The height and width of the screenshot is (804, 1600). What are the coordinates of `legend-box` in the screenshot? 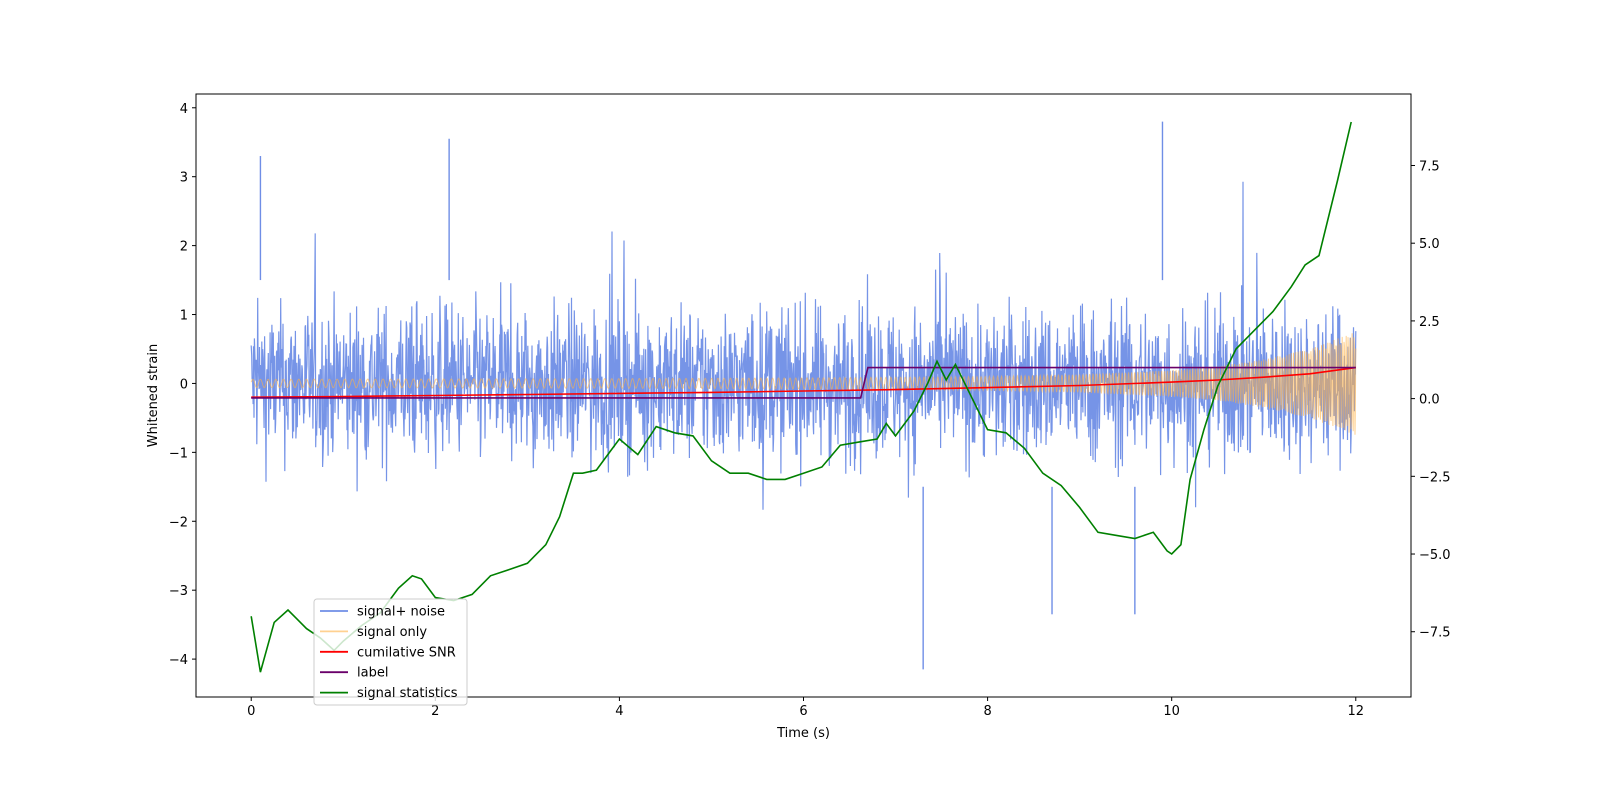 It's located at (390, 652).